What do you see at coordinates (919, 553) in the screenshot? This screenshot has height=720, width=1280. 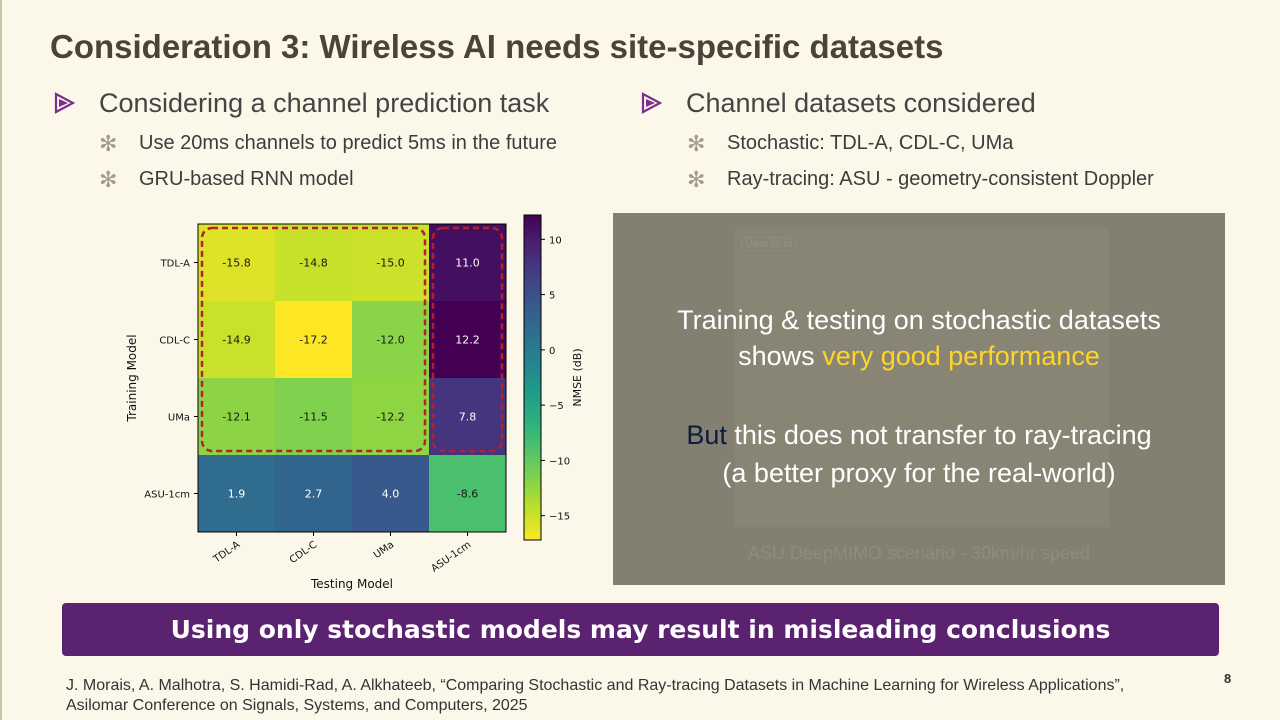 I see `photo-caption: ASU DeepMIMO scenario - 30km/hr speed` at bounding box center [919, 553].